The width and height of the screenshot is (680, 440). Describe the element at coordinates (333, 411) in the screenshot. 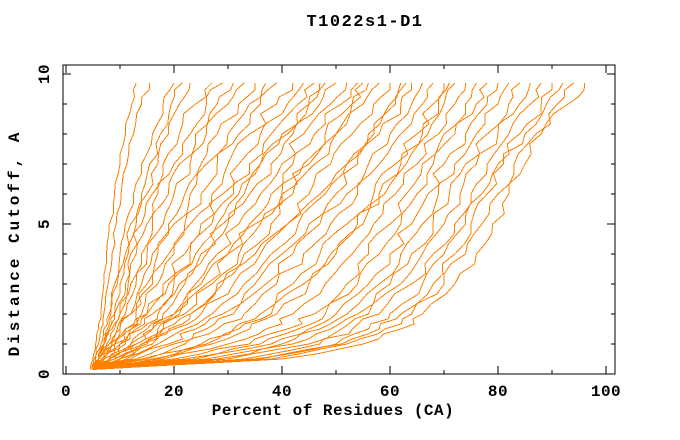

I see `x-axis-label: Percent of Residues (CA)` at that location.